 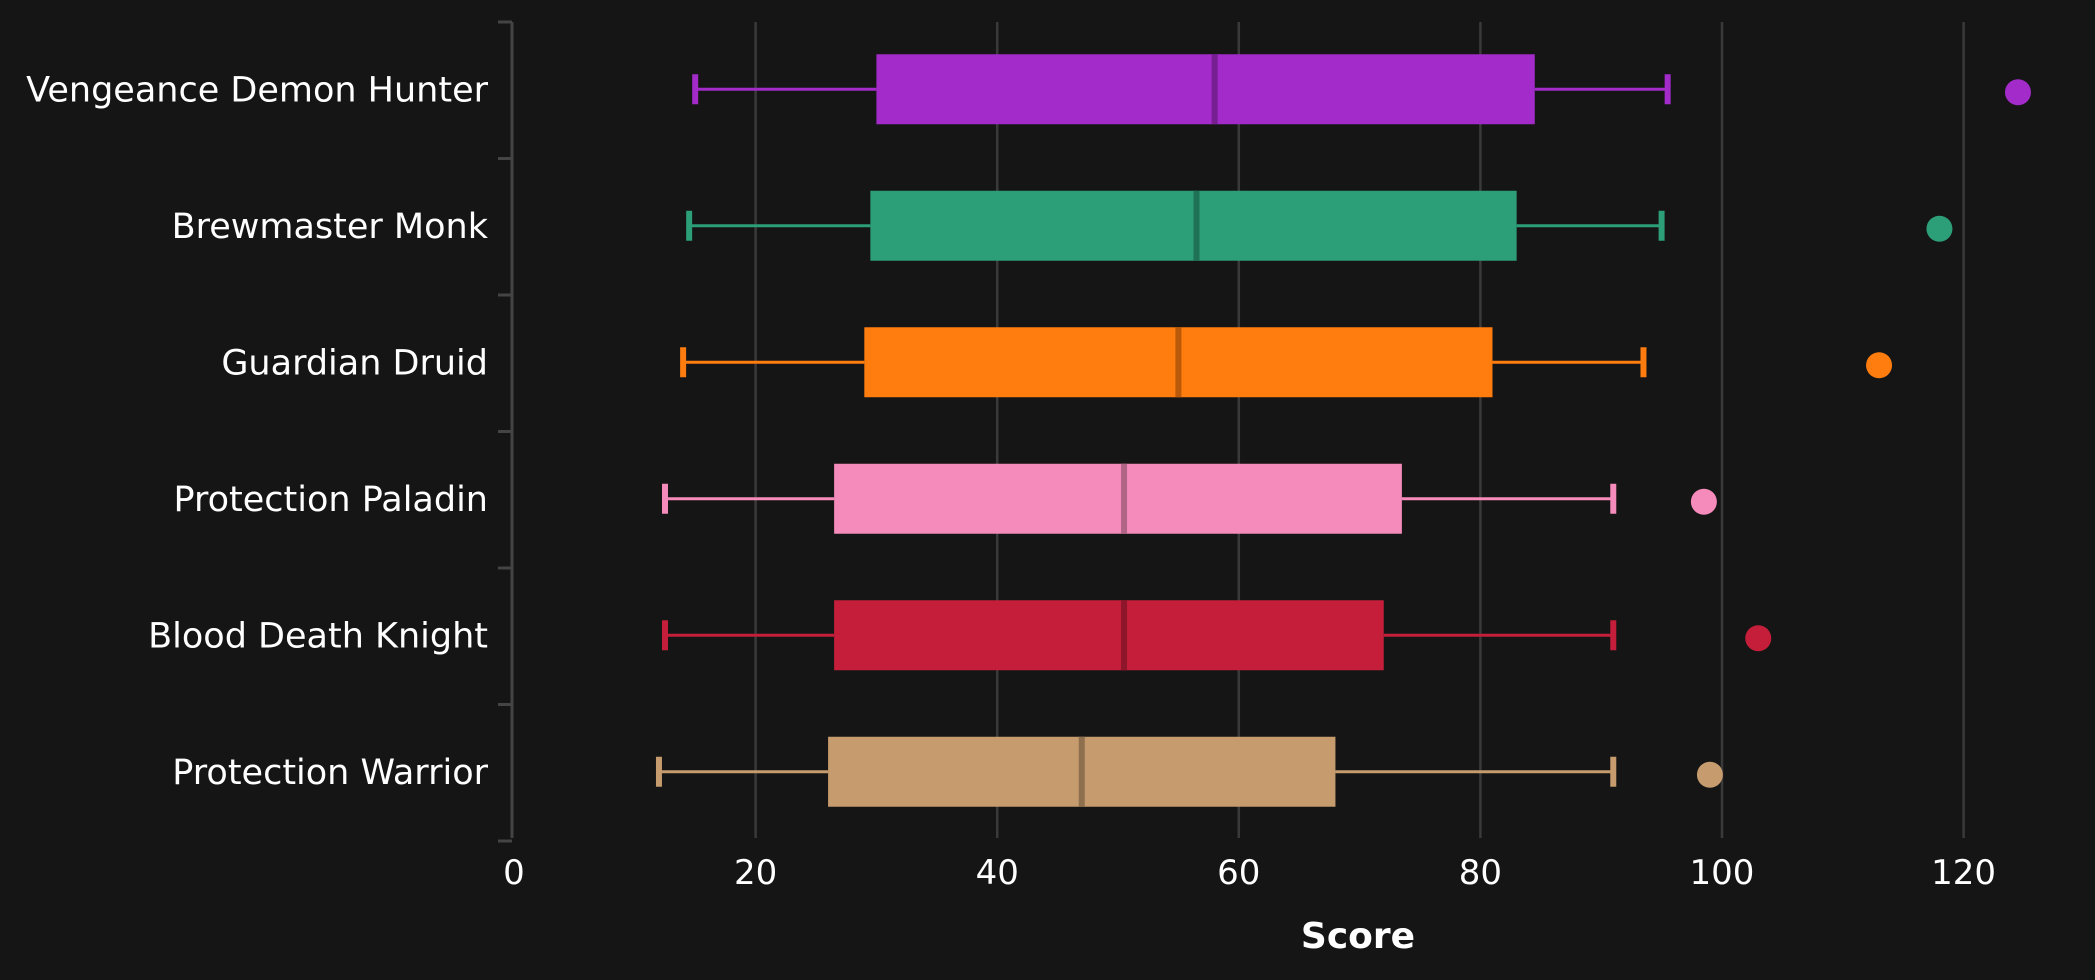 What do you see at coordinates (1358, 936) in the screenshot?
I see `x-axis-title: Score` at bounding box center [1358, 936].